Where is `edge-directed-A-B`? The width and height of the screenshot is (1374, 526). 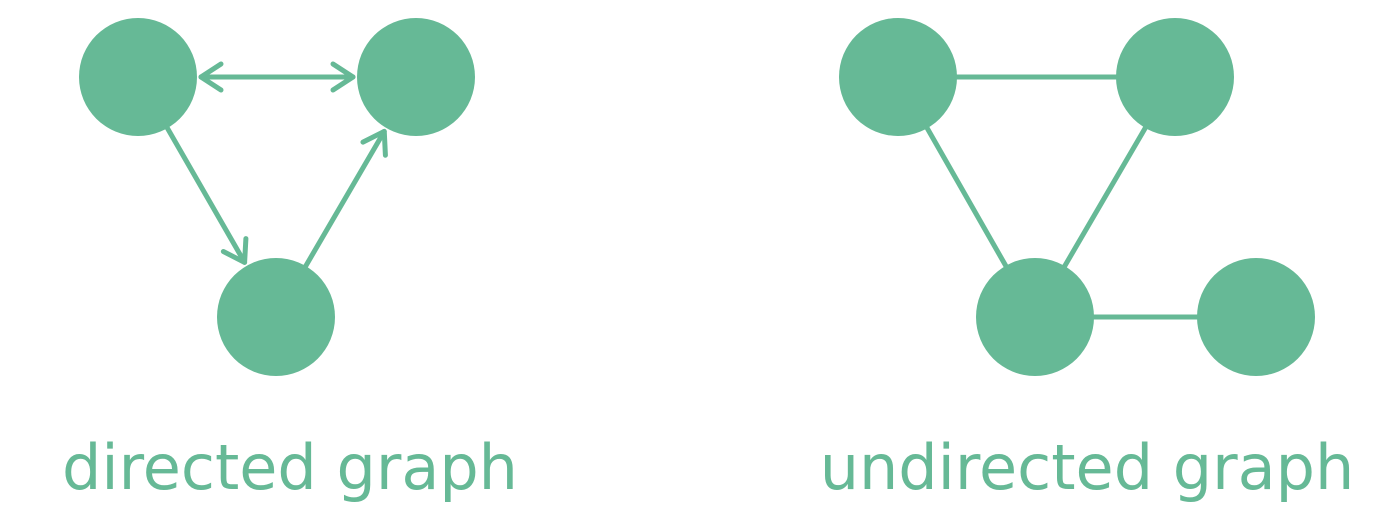
edge-directed-A-B is located at coordinates (277, 77).